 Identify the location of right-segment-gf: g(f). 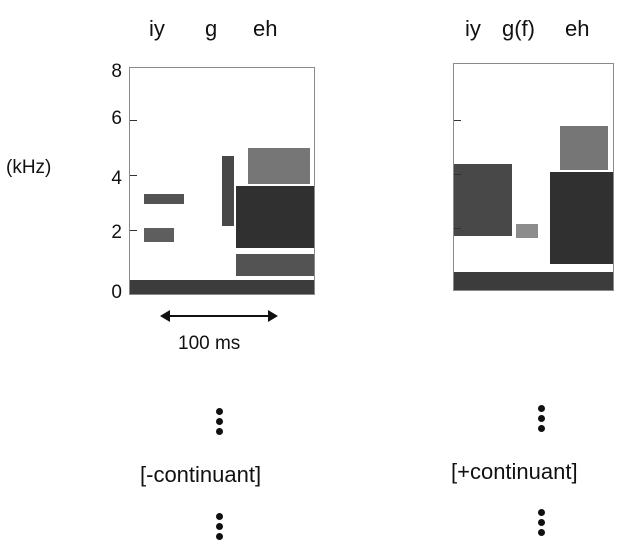
(518, 28).